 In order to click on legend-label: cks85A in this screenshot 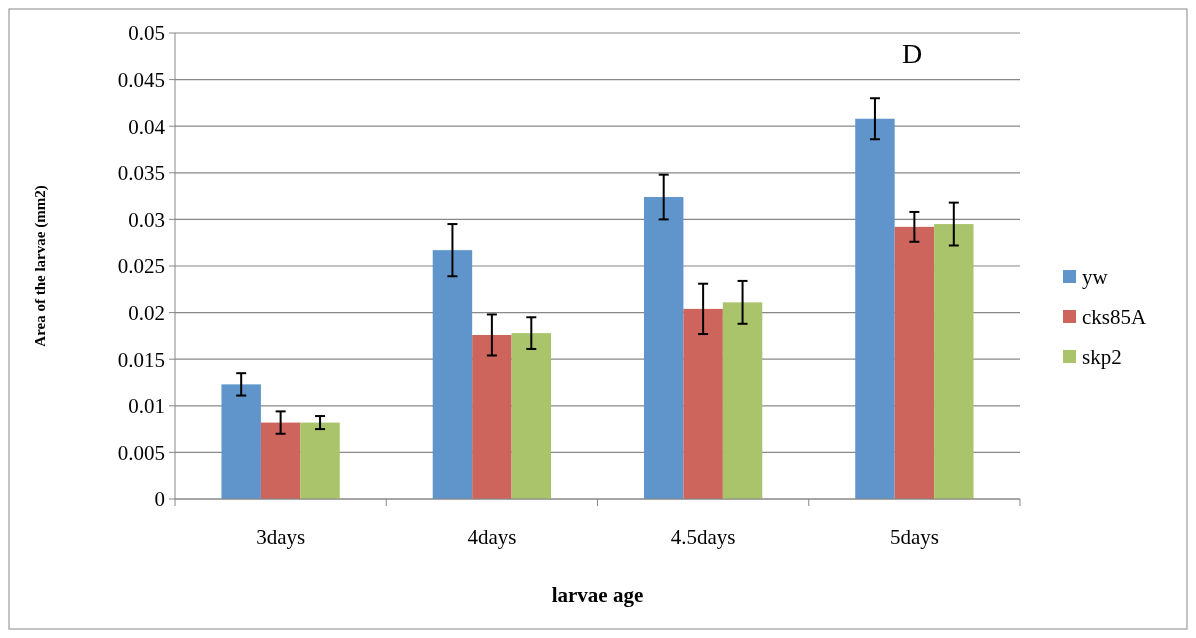, I will do `click(1114, 317)`.